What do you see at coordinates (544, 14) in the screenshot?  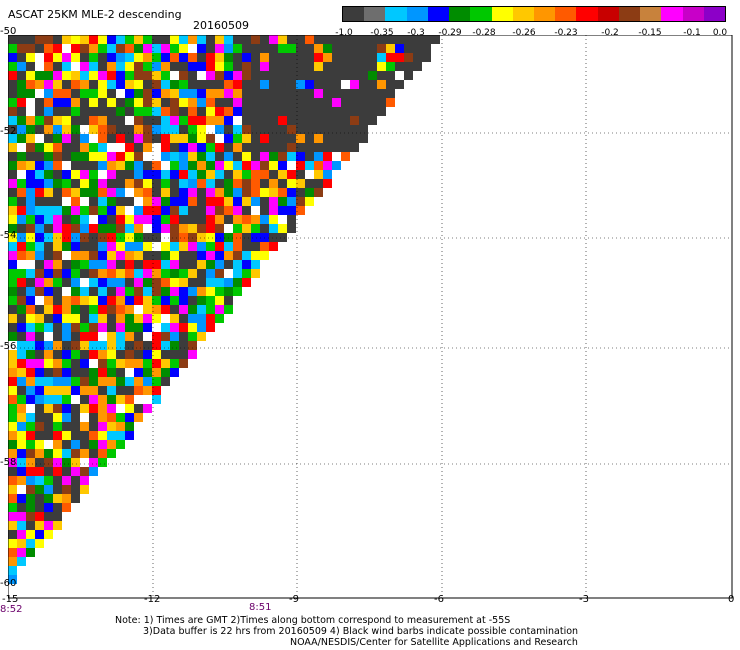 I see `colorbar-swatch` at bounding box center [544, 14].